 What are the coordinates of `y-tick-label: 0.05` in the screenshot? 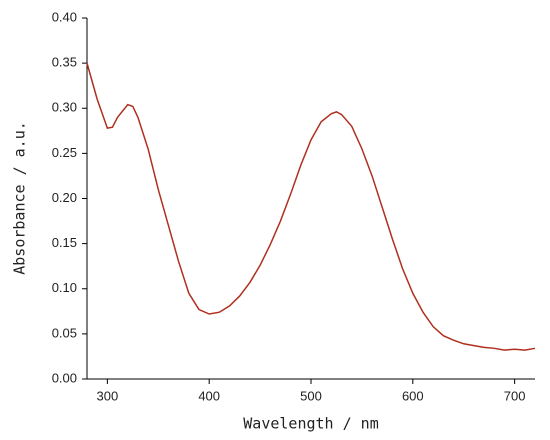 It's located at (64, 332).